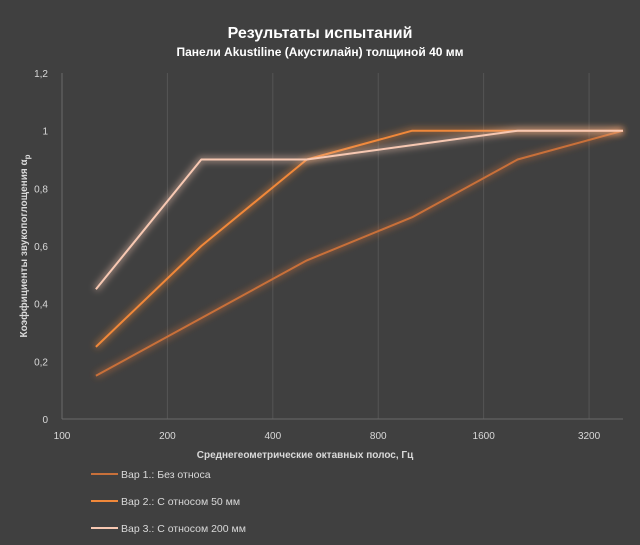 This screenshot has width=640, height=545. Describe the element at coordinates (180, 502) in the screenshot. I see `legend-label: Вар 2.: С относом 50 мм` at that location.